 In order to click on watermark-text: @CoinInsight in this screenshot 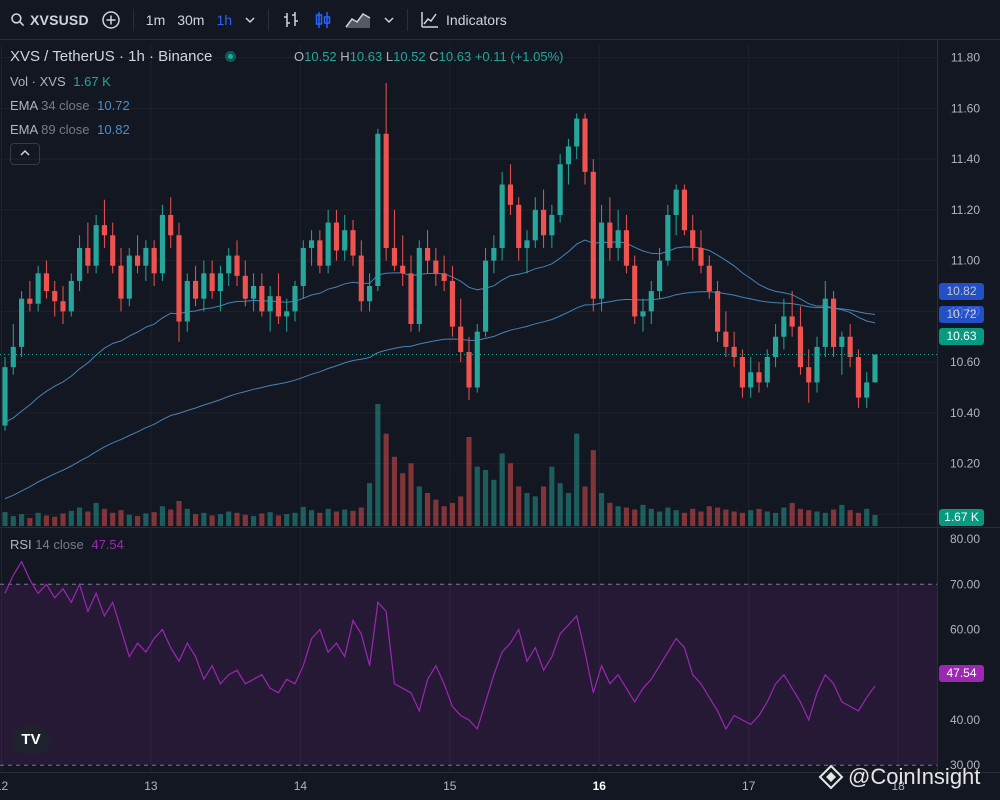, I will do `click(914, 776)`.